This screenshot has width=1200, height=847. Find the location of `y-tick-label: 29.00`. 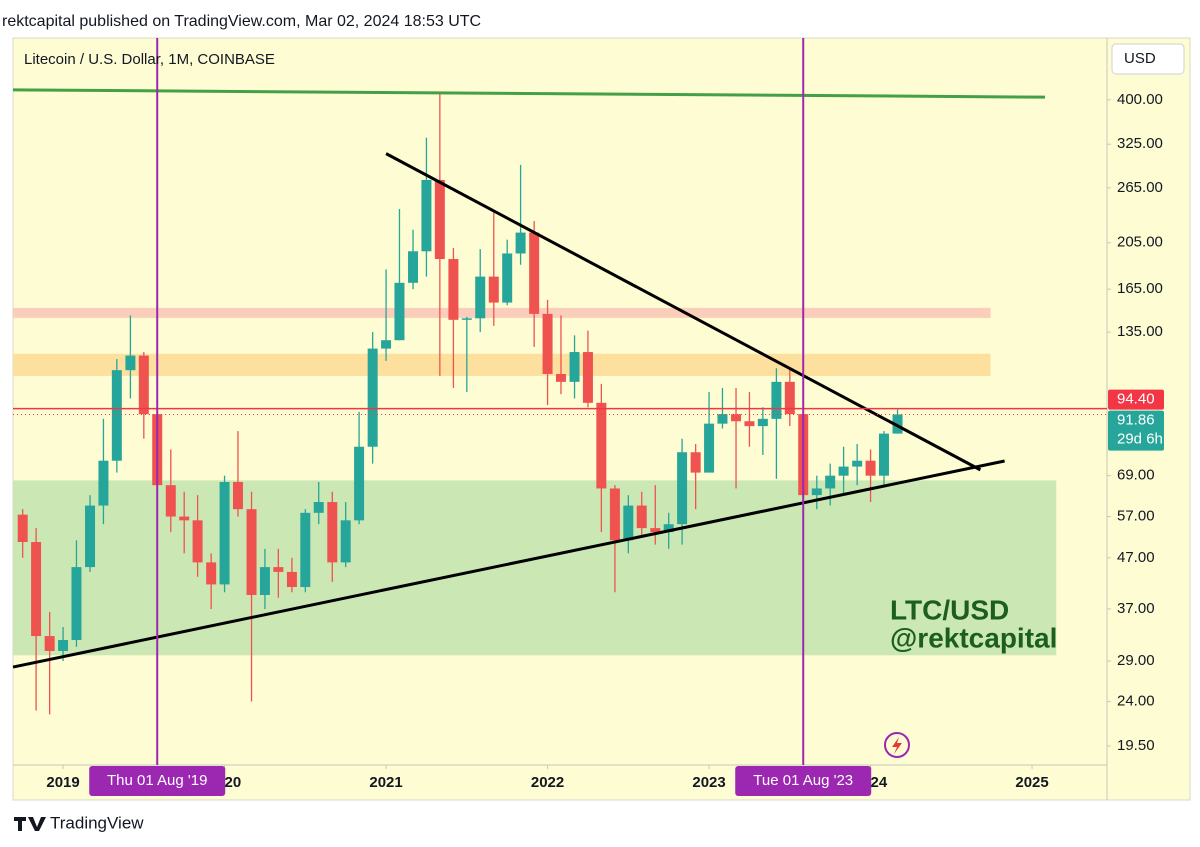

y-tick-label: 29.00 is located at coordinates (1136, 660).